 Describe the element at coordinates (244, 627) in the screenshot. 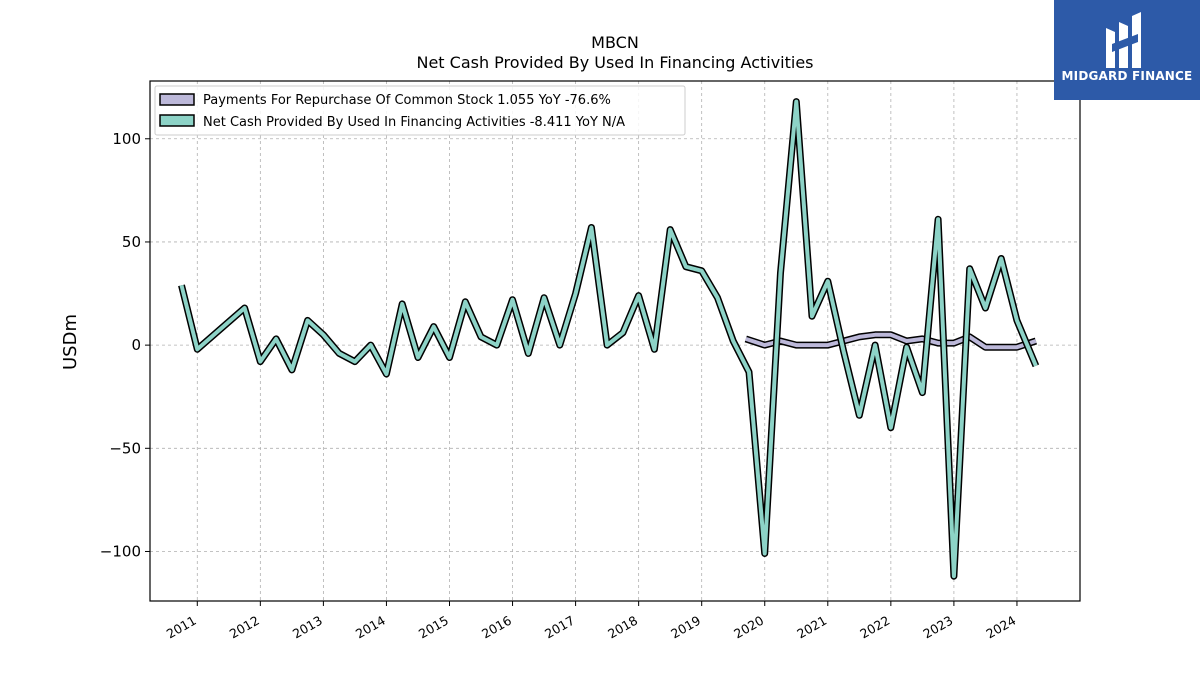

I see `x-tick-label: 2012` at that location.